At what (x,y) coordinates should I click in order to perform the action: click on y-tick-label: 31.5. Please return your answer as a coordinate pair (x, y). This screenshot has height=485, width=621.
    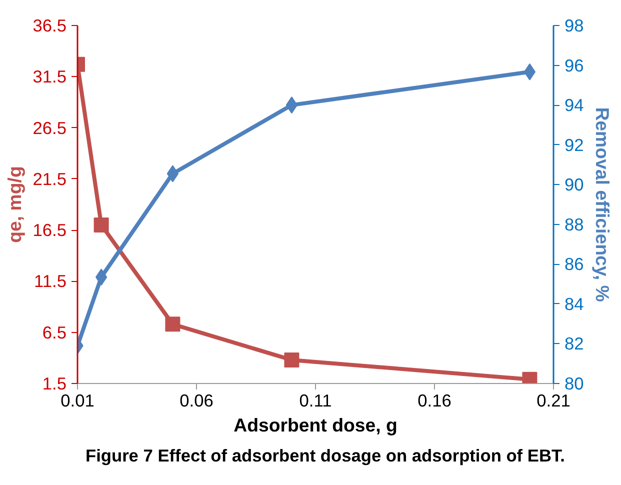
    Looking at the image, I should click on (49, 76).